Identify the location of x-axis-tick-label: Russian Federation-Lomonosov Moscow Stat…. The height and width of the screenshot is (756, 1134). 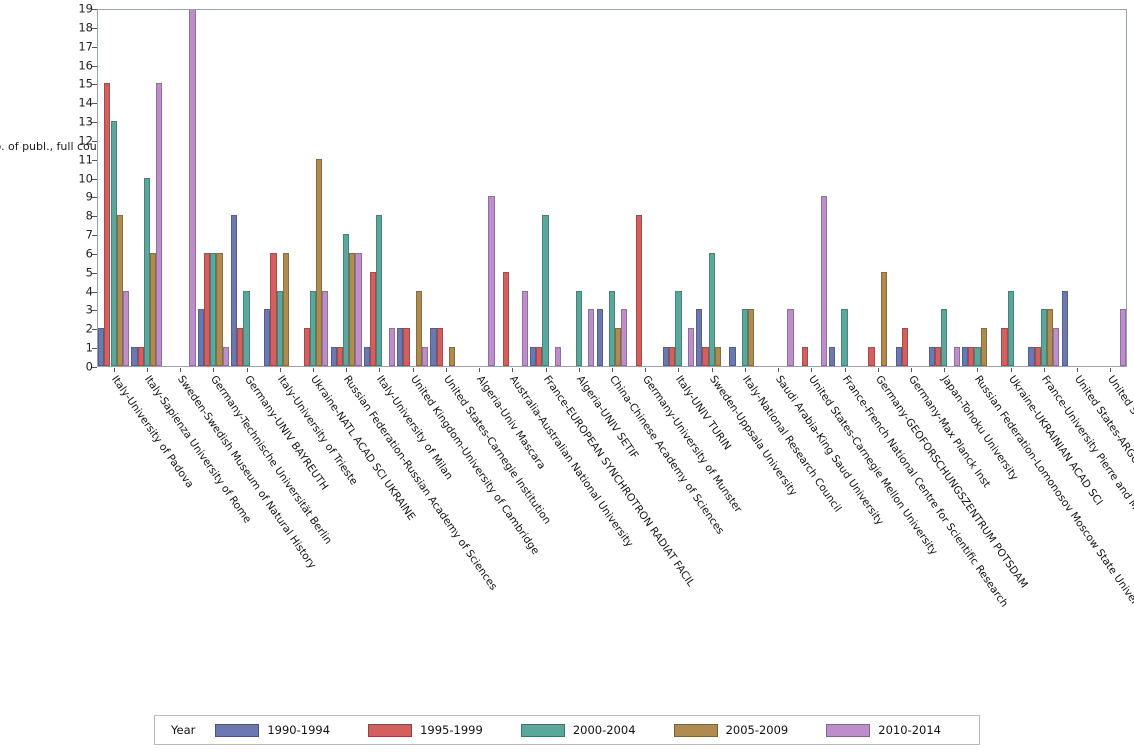
(1053, 498).